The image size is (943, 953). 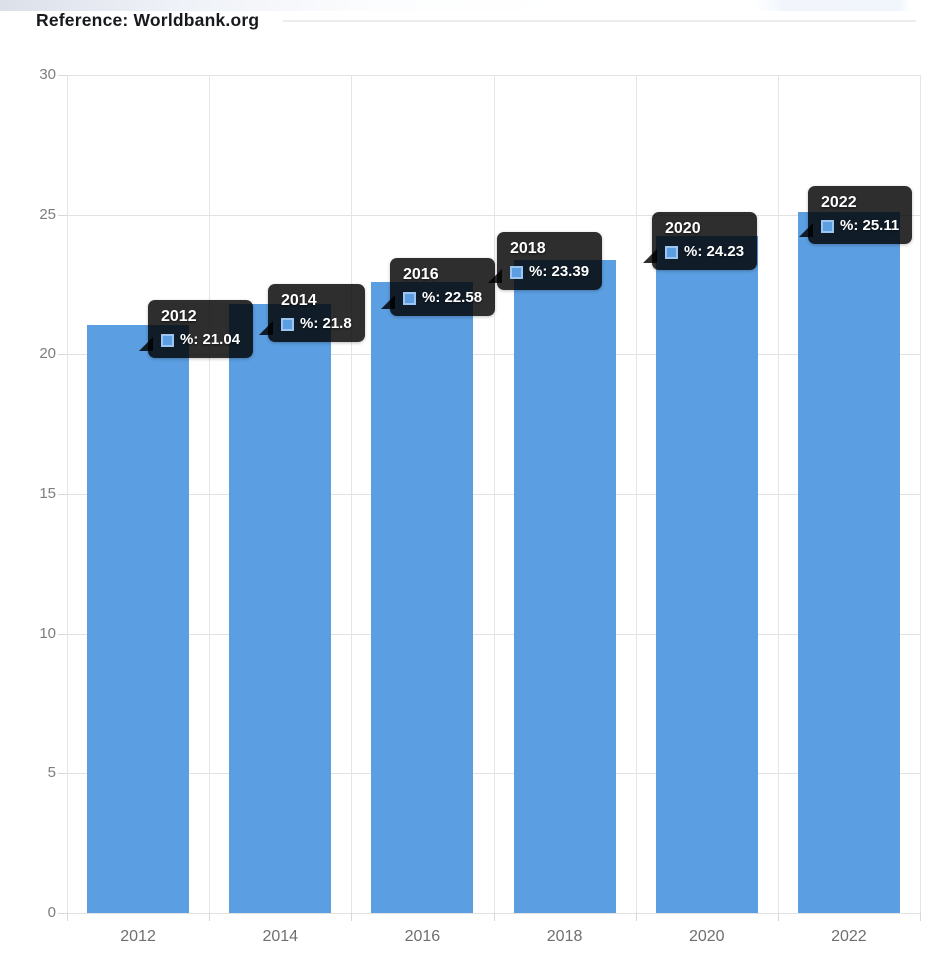 I want to click on bar-2016, so click(x=422, y=597).